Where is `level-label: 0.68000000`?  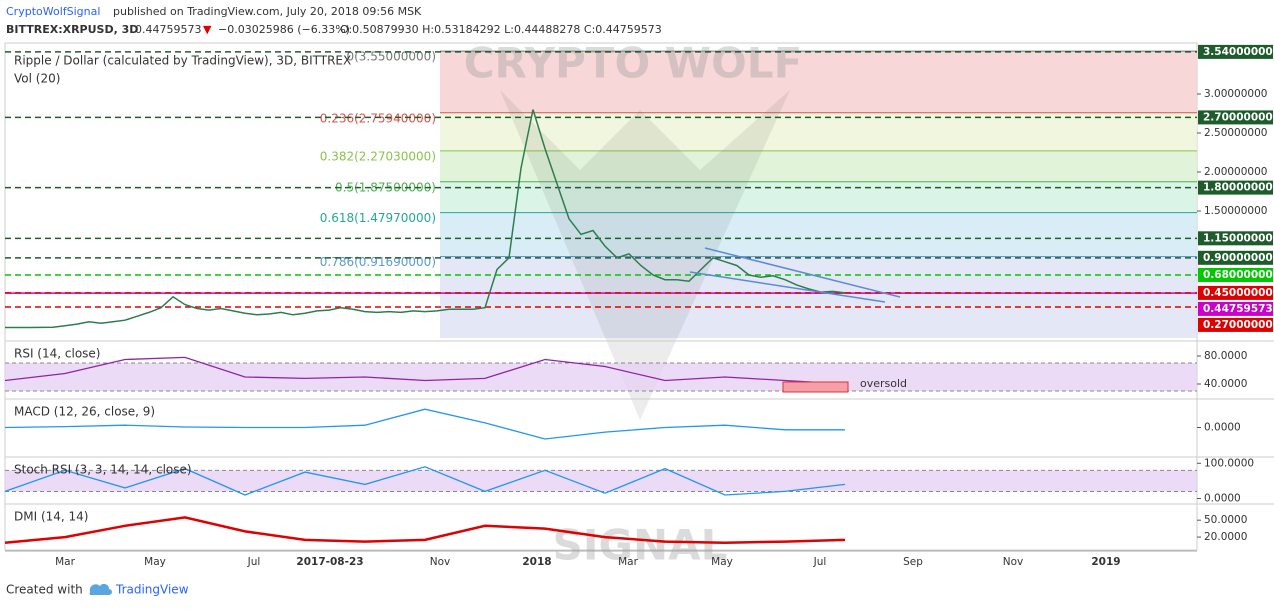 level-label: 0.68000000 is located at coordinates (1238, 275).